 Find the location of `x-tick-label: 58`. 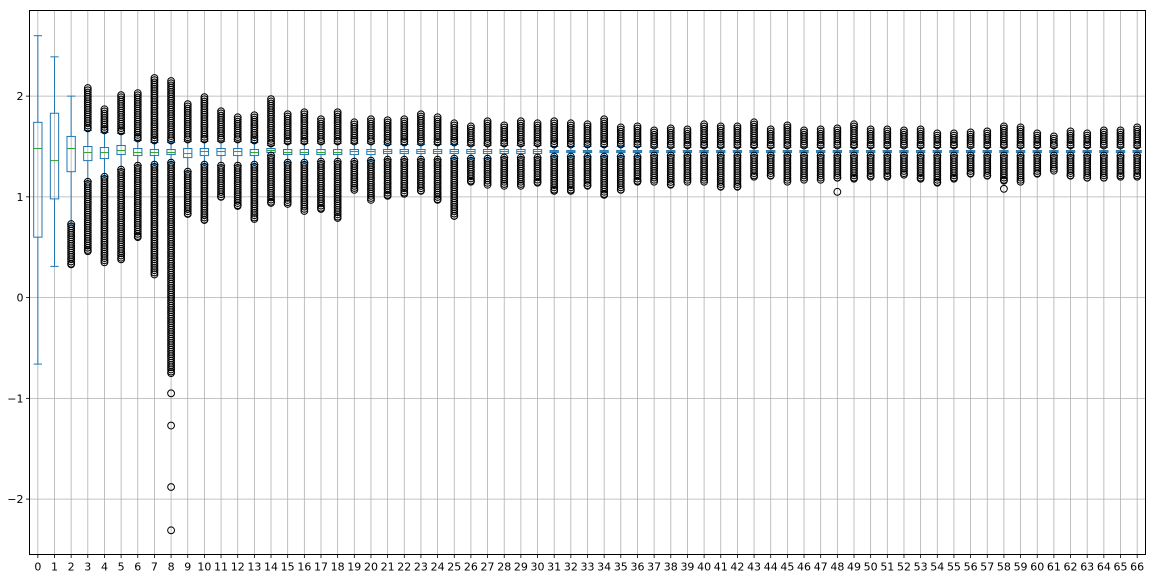

x-tick-label: 58 is located at coordinates (1004, 567).